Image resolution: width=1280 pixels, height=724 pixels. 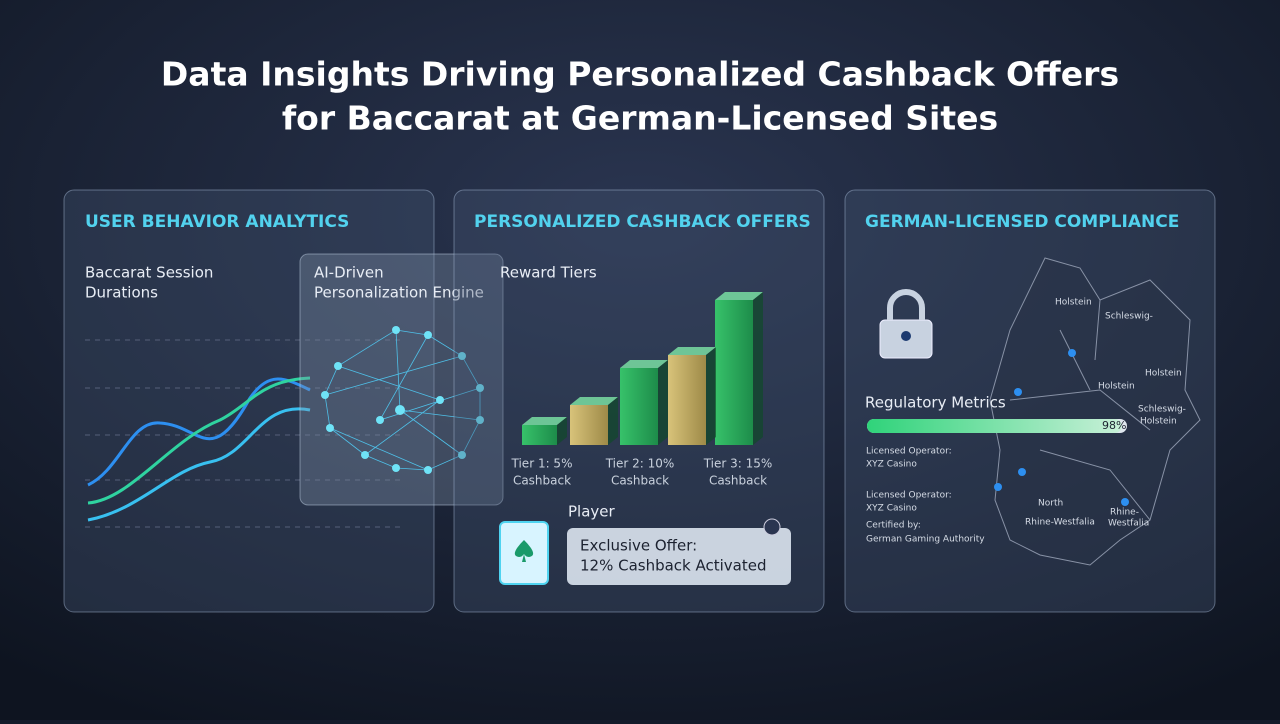 What do you see at coordinates (217, 222) in the screenshot?
I see `heading: USER BEHAVIOR ANALYTICS` at bounding box center [217, 222].